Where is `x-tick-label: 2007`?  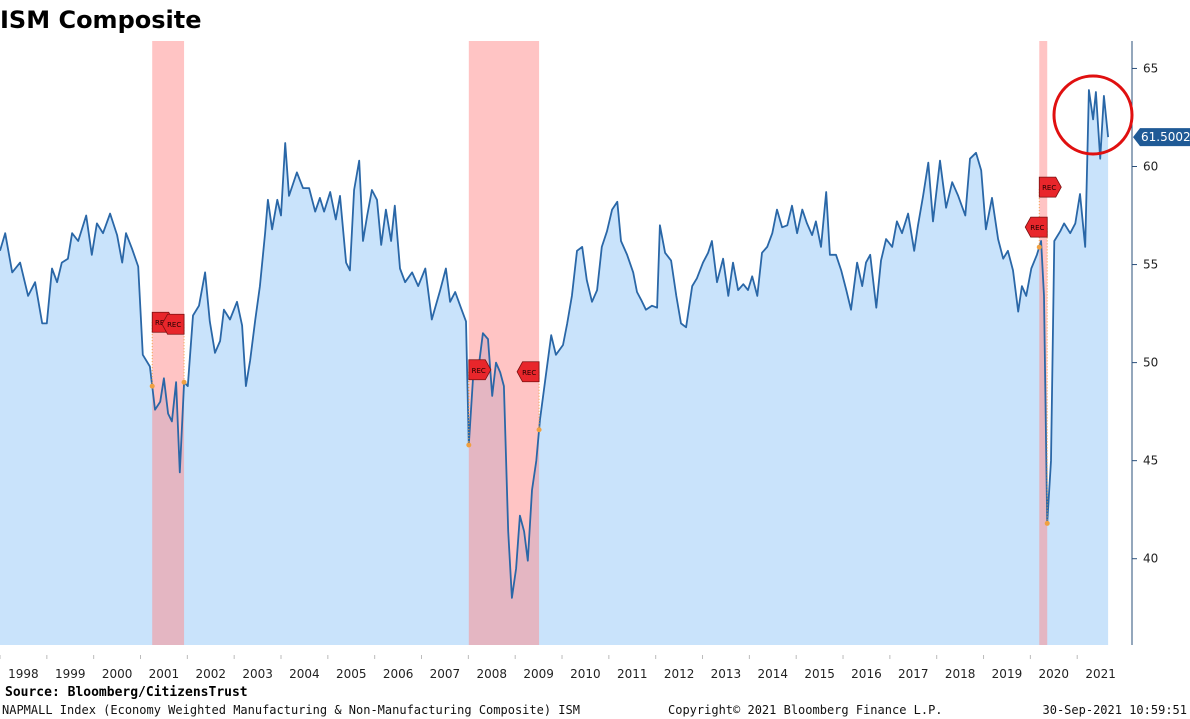 x-tick-label: 2007 is located at coordinates (445, 674).